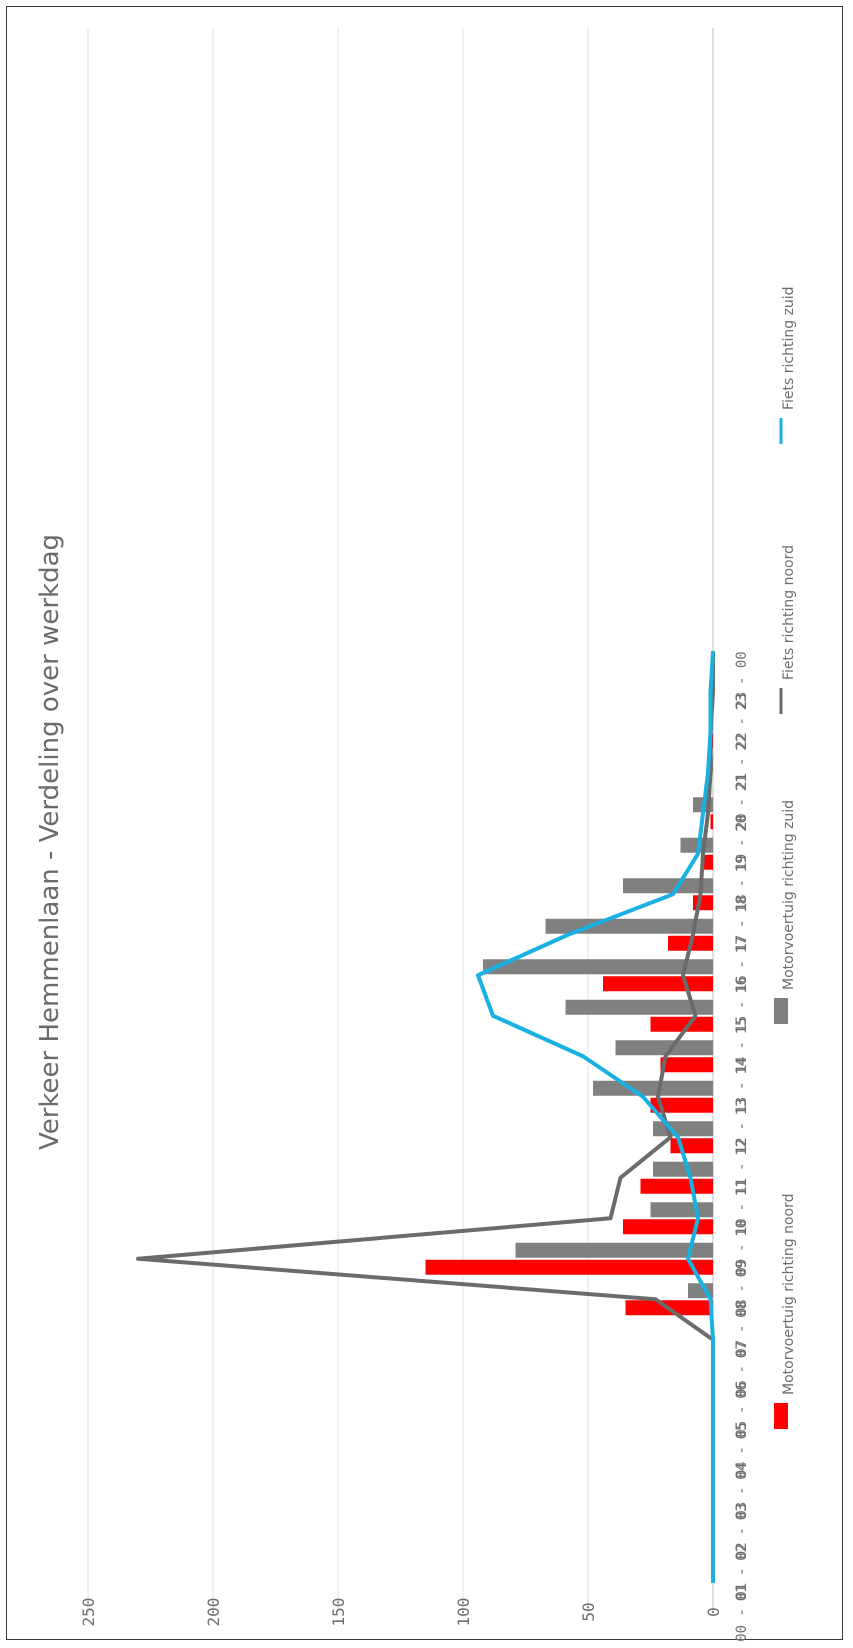 Image resolution: width=853 pixels, height=1648 pixels. I want to click on y-tick-label: 100, so click(463, 1612).